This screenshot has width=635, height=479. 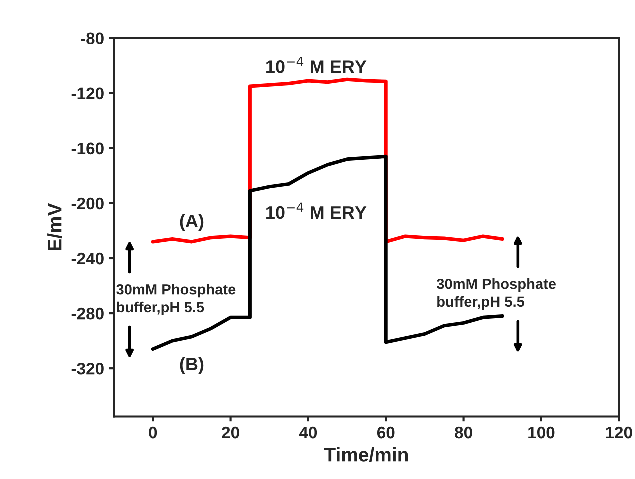 What do you see at coordinates (192, 365) in the screenshot?
I see `annotation: (B)` at bounding box center [192, 365].